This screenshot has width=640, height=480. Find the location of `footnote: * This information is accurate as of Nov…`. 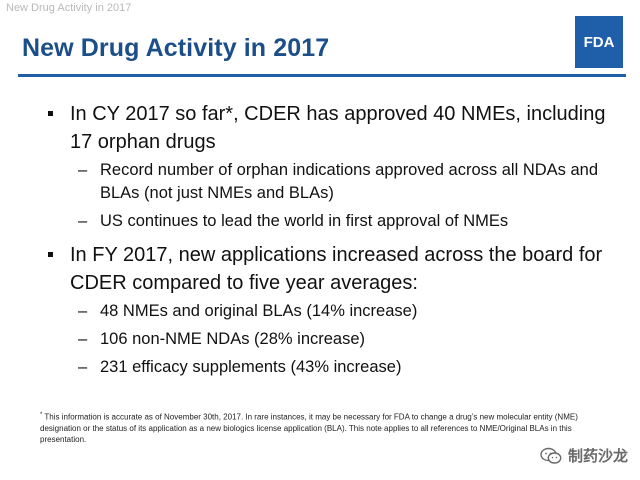

footnote: * This information is accurate as of Nov… is located at coordinates (320, 427).